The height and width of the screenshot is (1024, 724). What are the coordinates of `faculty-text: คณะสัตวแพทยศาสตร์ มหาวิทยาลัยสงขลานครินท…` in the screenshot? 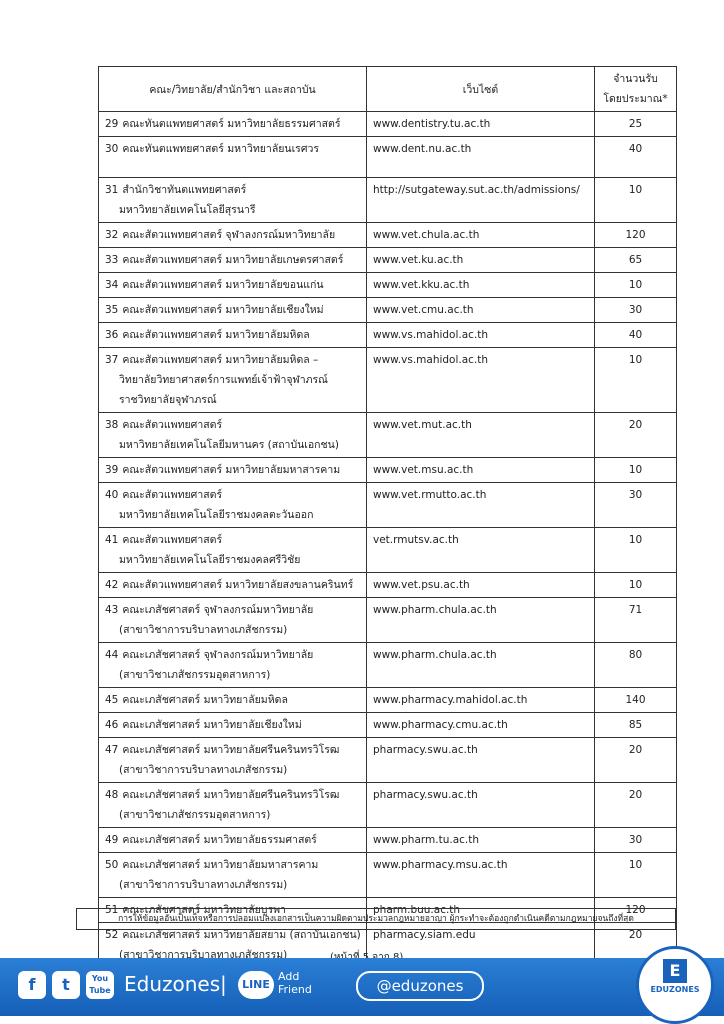 It's located at (238, 585).